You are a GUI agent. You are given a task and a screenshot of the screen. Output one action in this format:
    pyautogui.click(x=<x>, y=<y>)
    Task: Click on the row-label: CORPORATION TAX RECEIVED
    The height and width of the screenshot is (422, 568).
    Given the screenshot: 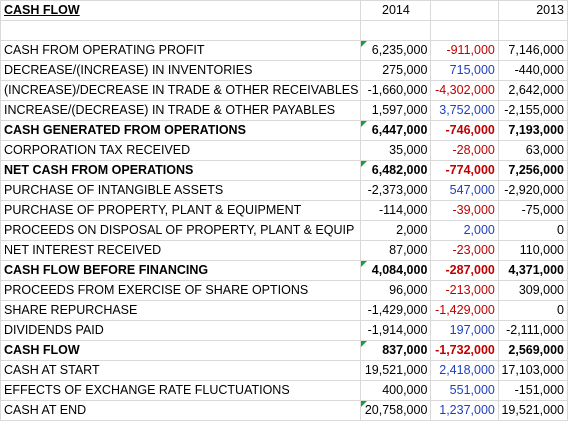 What is the action you would take?
    pyautogui.click(x=181, y=150)
    